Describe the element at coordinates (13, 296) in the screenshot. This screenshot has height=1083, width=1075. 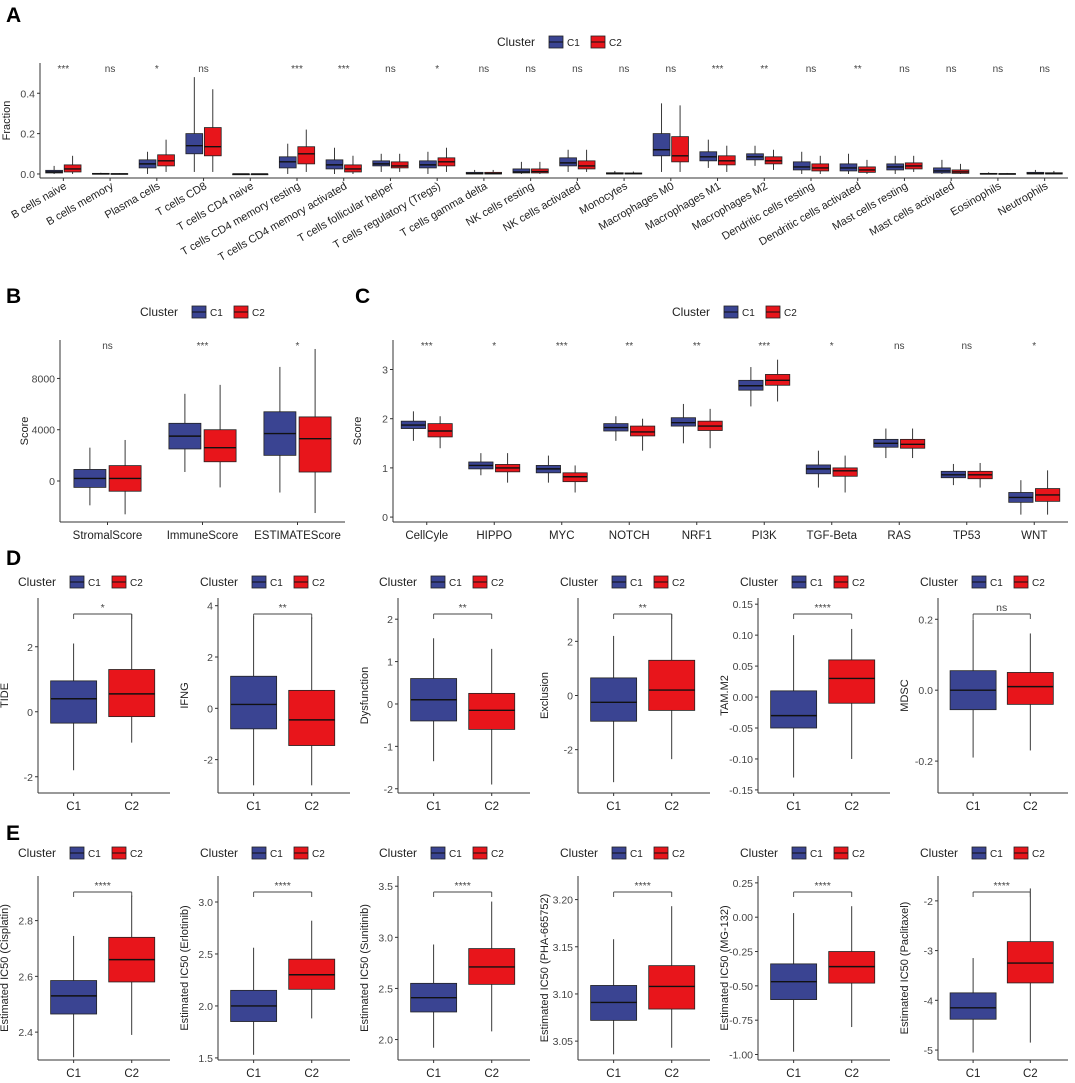
I see `panel-letter: B` at that location.